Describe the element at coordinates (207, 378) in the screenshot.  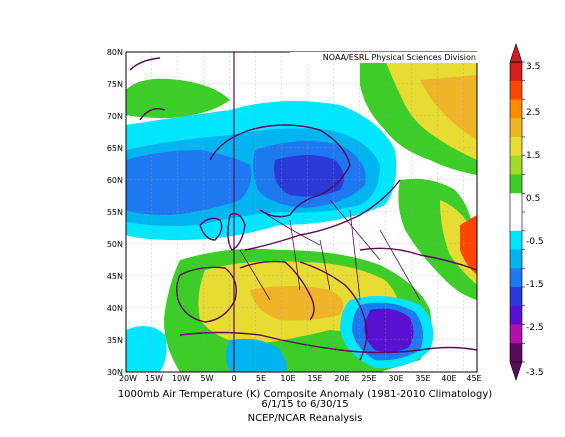
I see `lon-tick: 5W` at that location.